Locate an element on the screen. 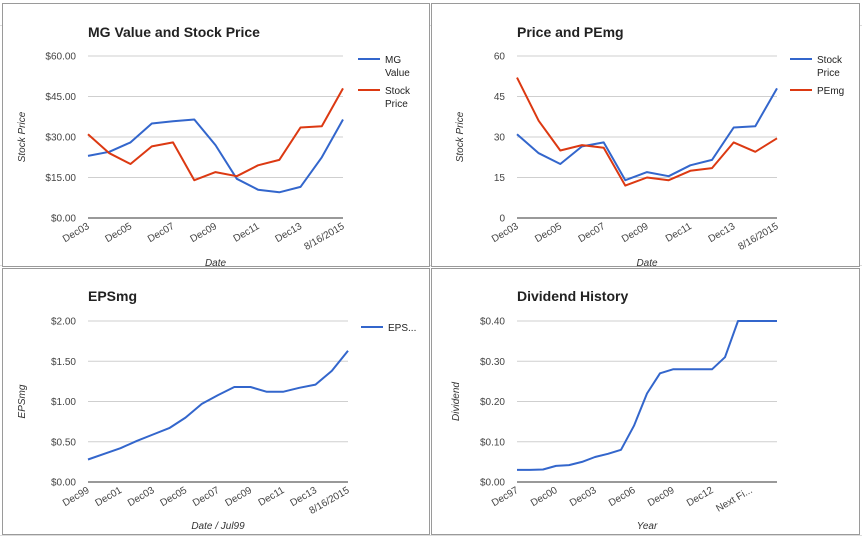 This screenshot has width=862, height=539. chart-1-x-tick-label: Dec09 is located at coordinates (635, 233).